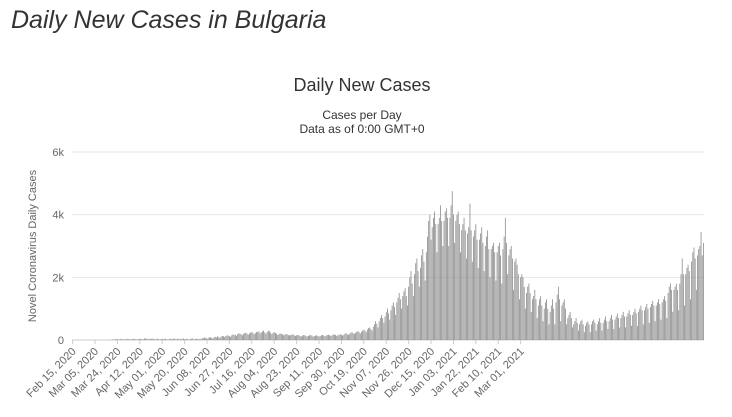 The image size is (732, 417). What do you see at coordinates (361, 85) in the screenshot?
I see `chart-title: Daily New Cases` at bounding box center [361, 85].